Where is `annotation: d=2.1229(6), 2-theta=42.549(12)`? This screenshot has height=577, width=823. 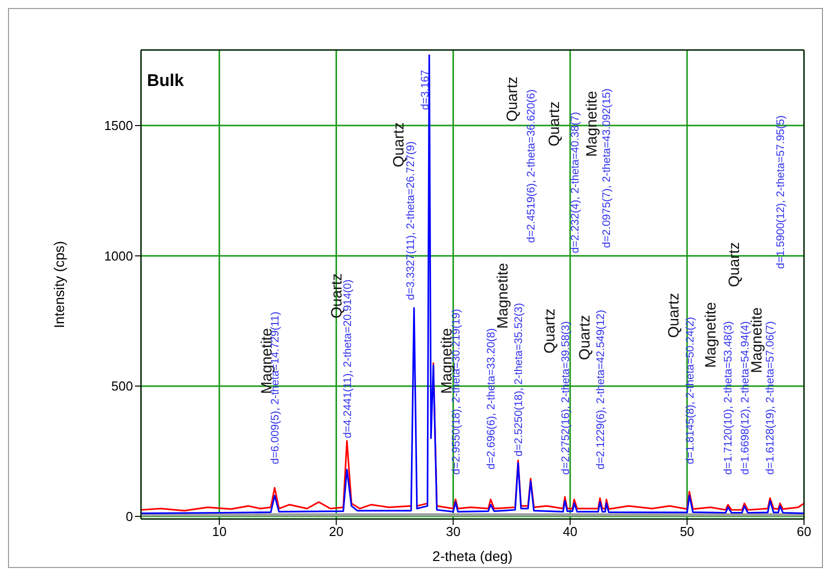
annotation: d=2.1229(6), 2-theta=42.549(12) is located at coordinates (600, 390).